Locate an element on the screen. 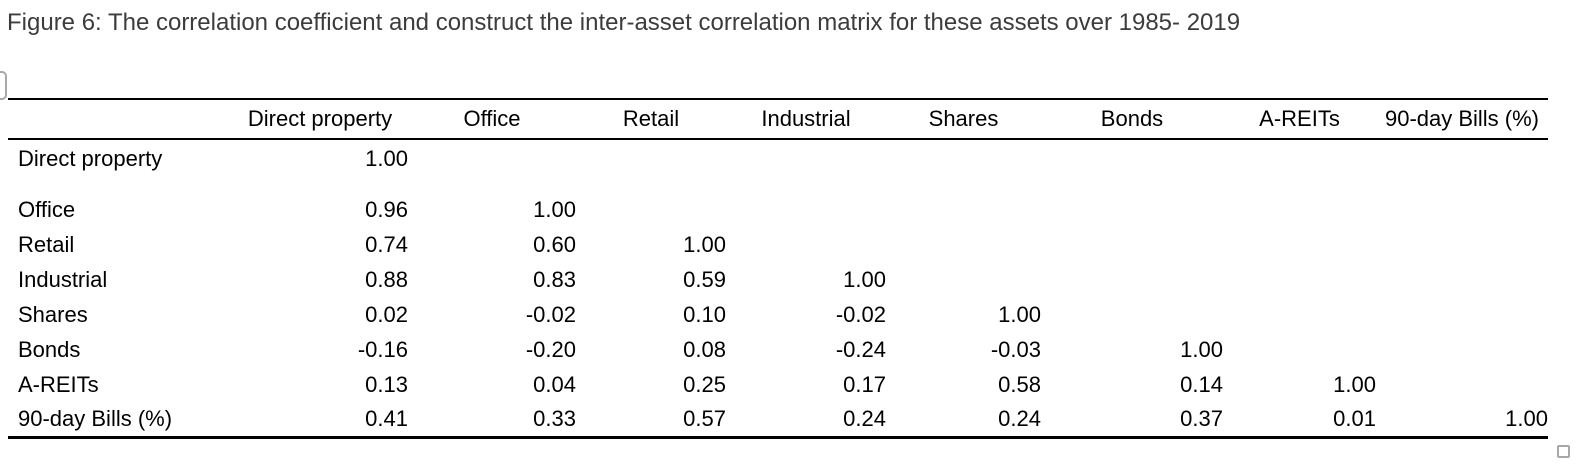  correlation-cell: 0.88 is located at coordinates (386, 279).